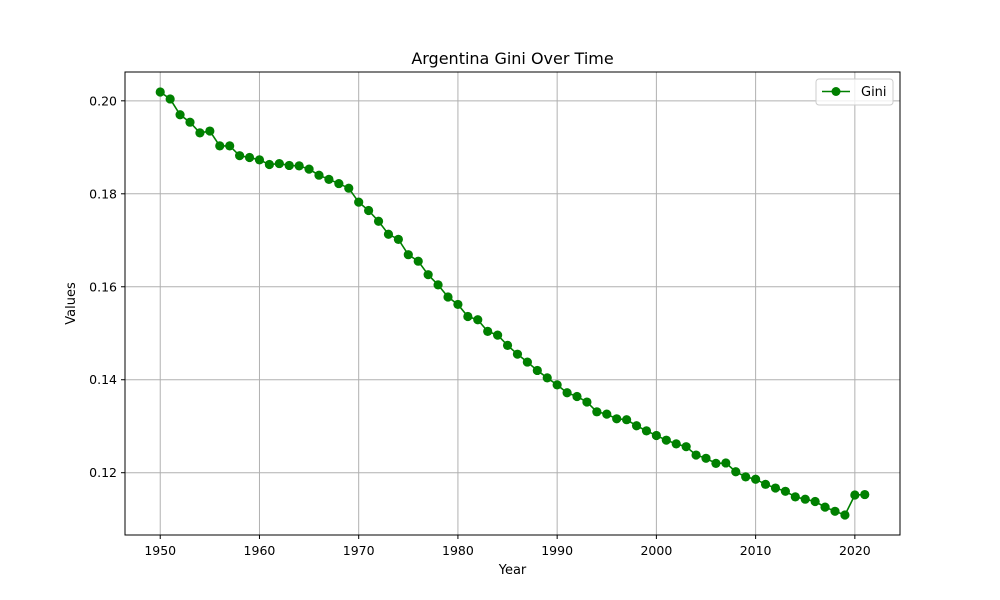  Describe the element at coordinates (836, 91) in the screenshot. I see `legend-marker-sample` at that location.